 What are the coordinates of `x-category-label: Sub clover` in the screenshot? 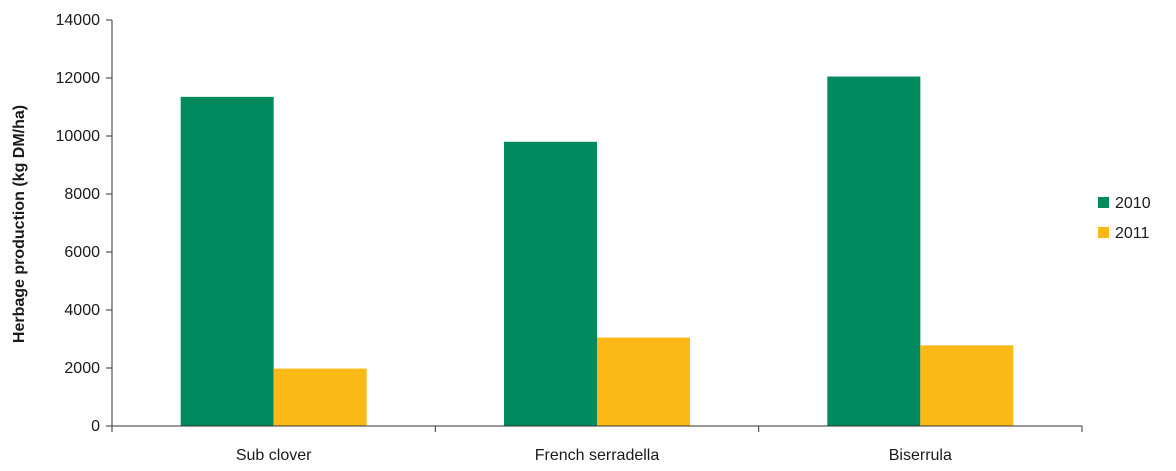 It's located at (274, 455).